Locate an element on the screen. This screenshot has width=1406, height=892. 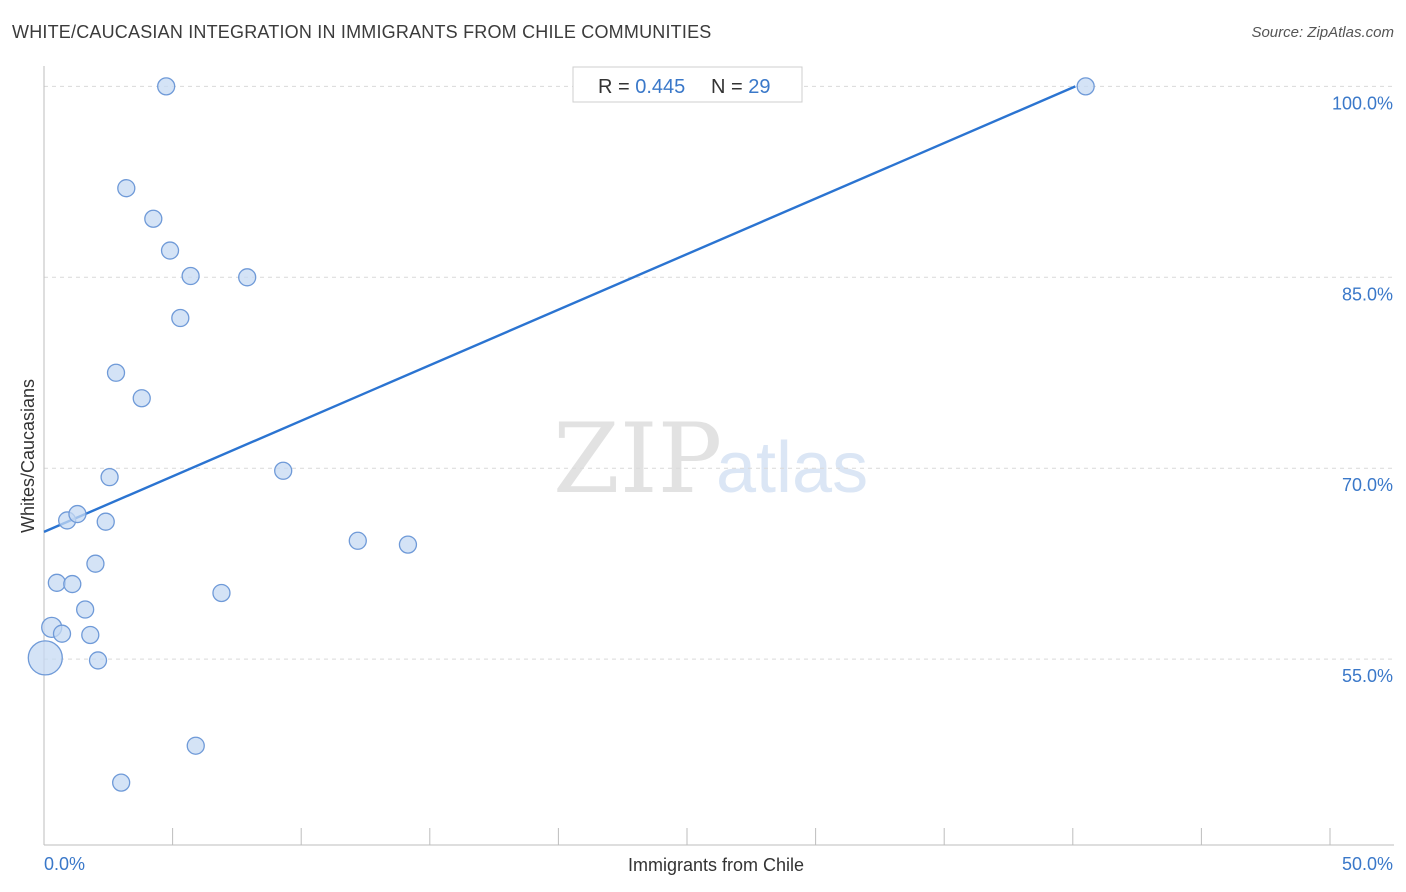
source-label: Source: ZipAtlas.com is located at coordinates (1322, 32).